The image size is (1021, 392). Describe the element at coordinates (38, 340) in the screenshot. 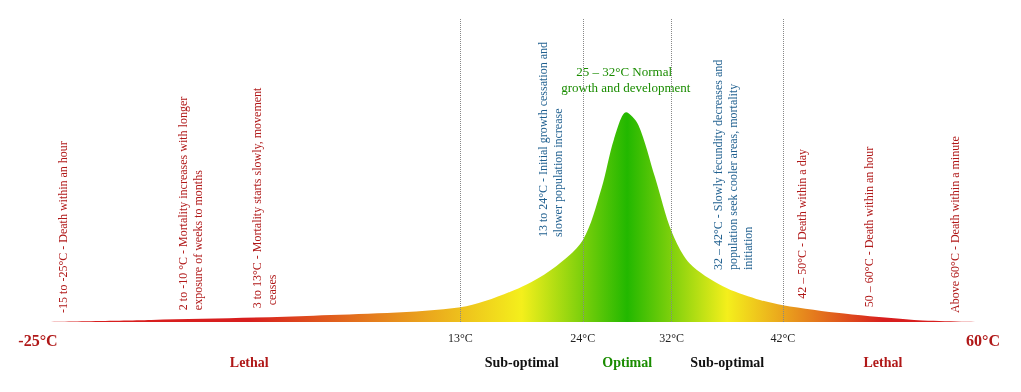

I see `x-tick-label: -25°C` at that location.